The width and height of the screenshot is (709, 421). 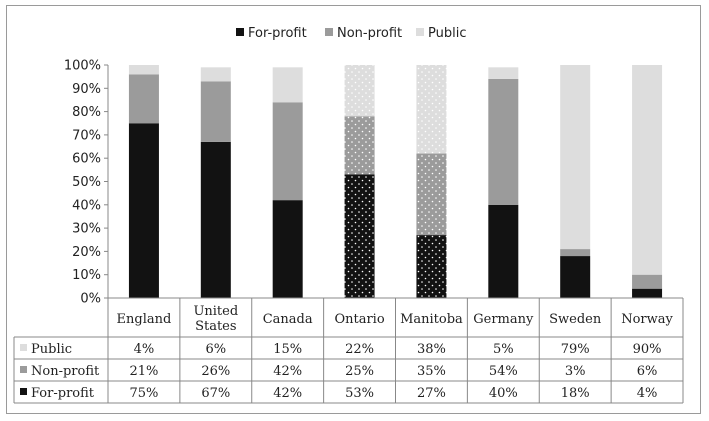 I want to click on x-tick-label-sweden: Sweden, so click(x=575, y=319).